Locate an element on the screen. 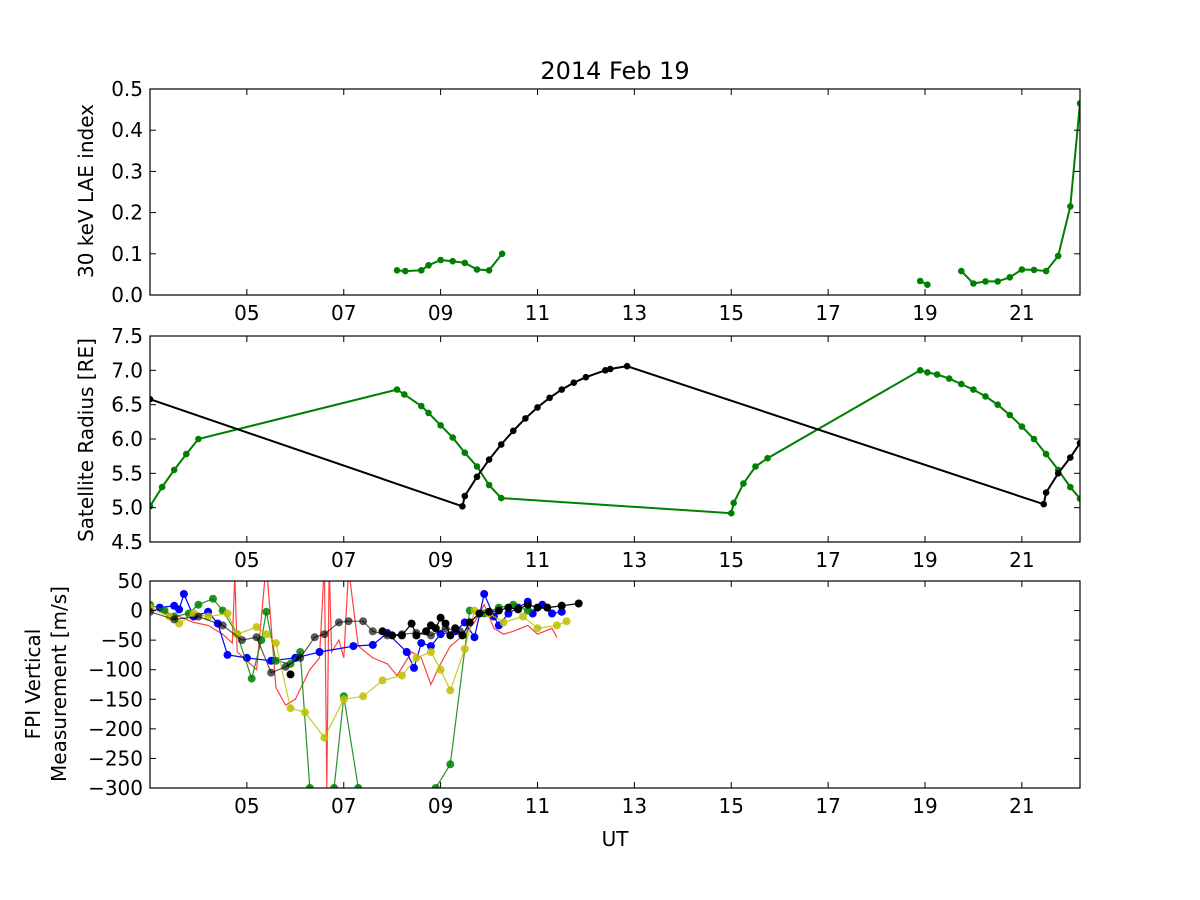 The image size is (1200, 900). radius-ylabel: Satellite Radius [RE] is located at coordinates (86, 440).